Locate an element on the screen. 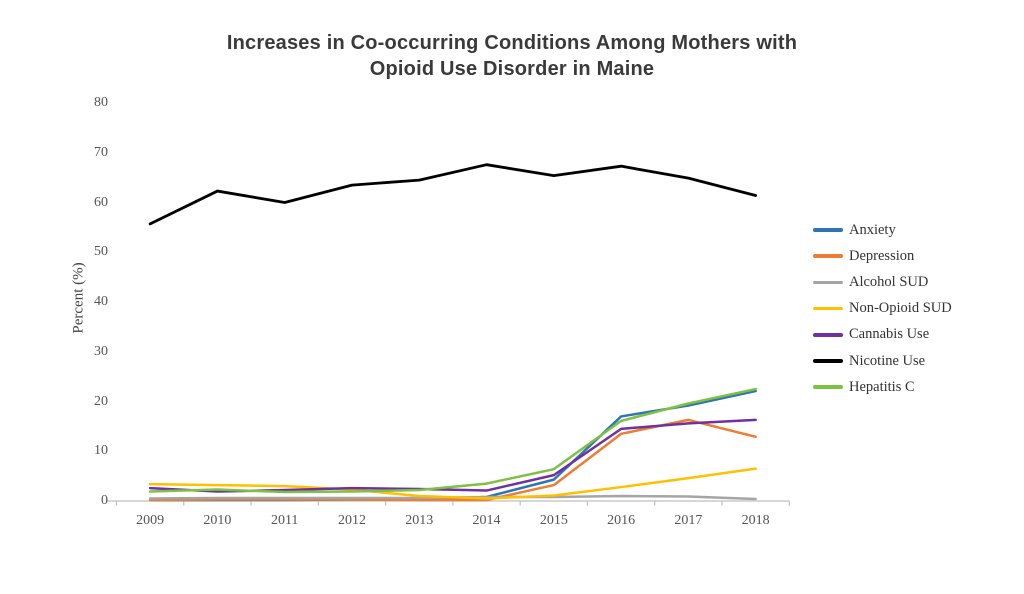 This screenshot has width=1024, height=594. legend-label: Depression is located at coordinates (882, 255).